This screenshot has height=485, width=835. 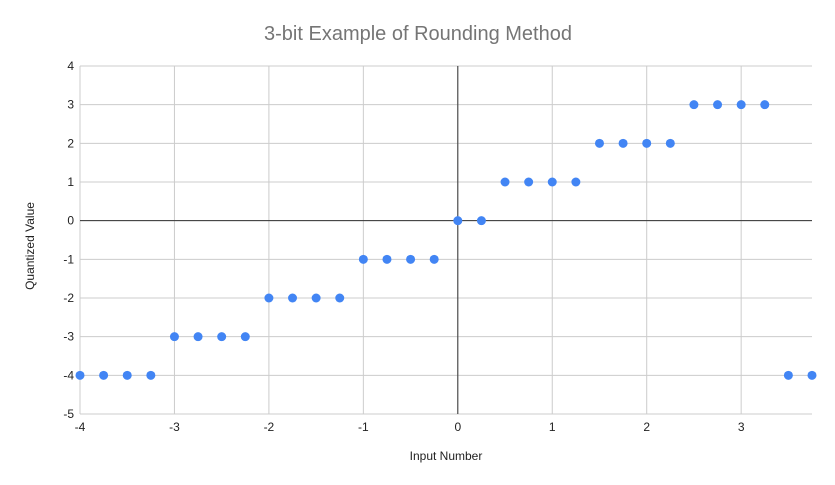 What do you see at coordinates (68, 298) in the screenshot?
I see `y-tick-label: -2` at bounding box center [68, 298].